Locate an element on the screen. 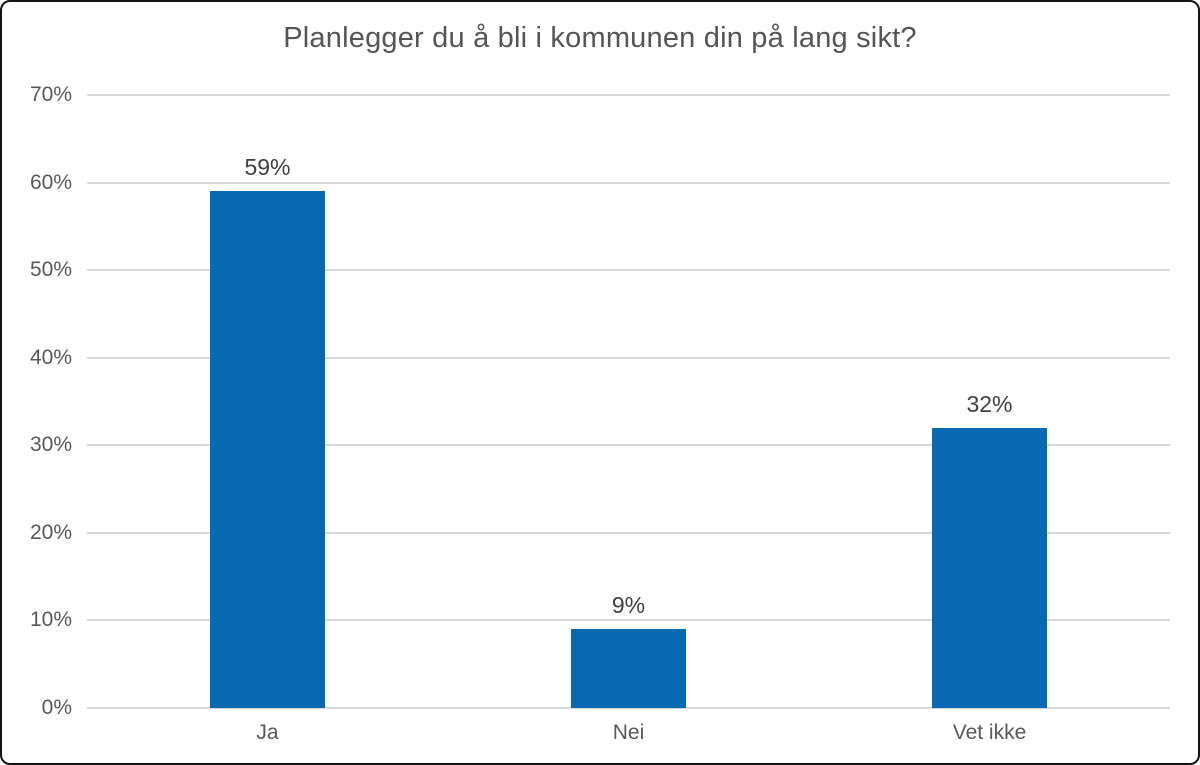 The width and height of the screenshot is (1200, 765). x-category-label: Nei is located at coordinates (628, 732).